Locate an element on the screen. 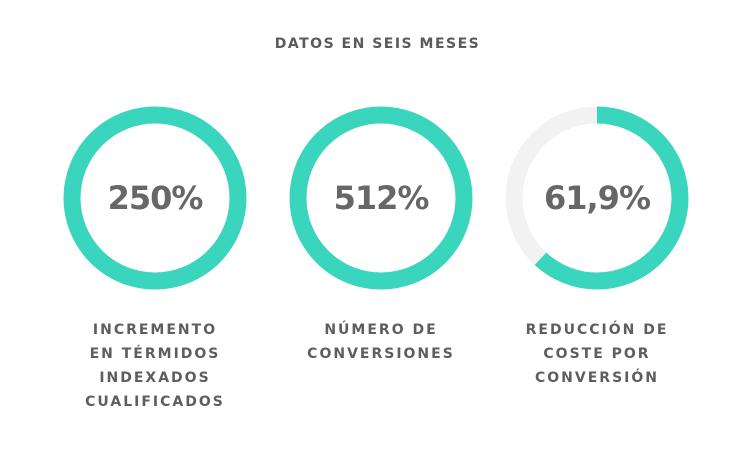  stat-value: 250% is located at coordinates (155, 198).